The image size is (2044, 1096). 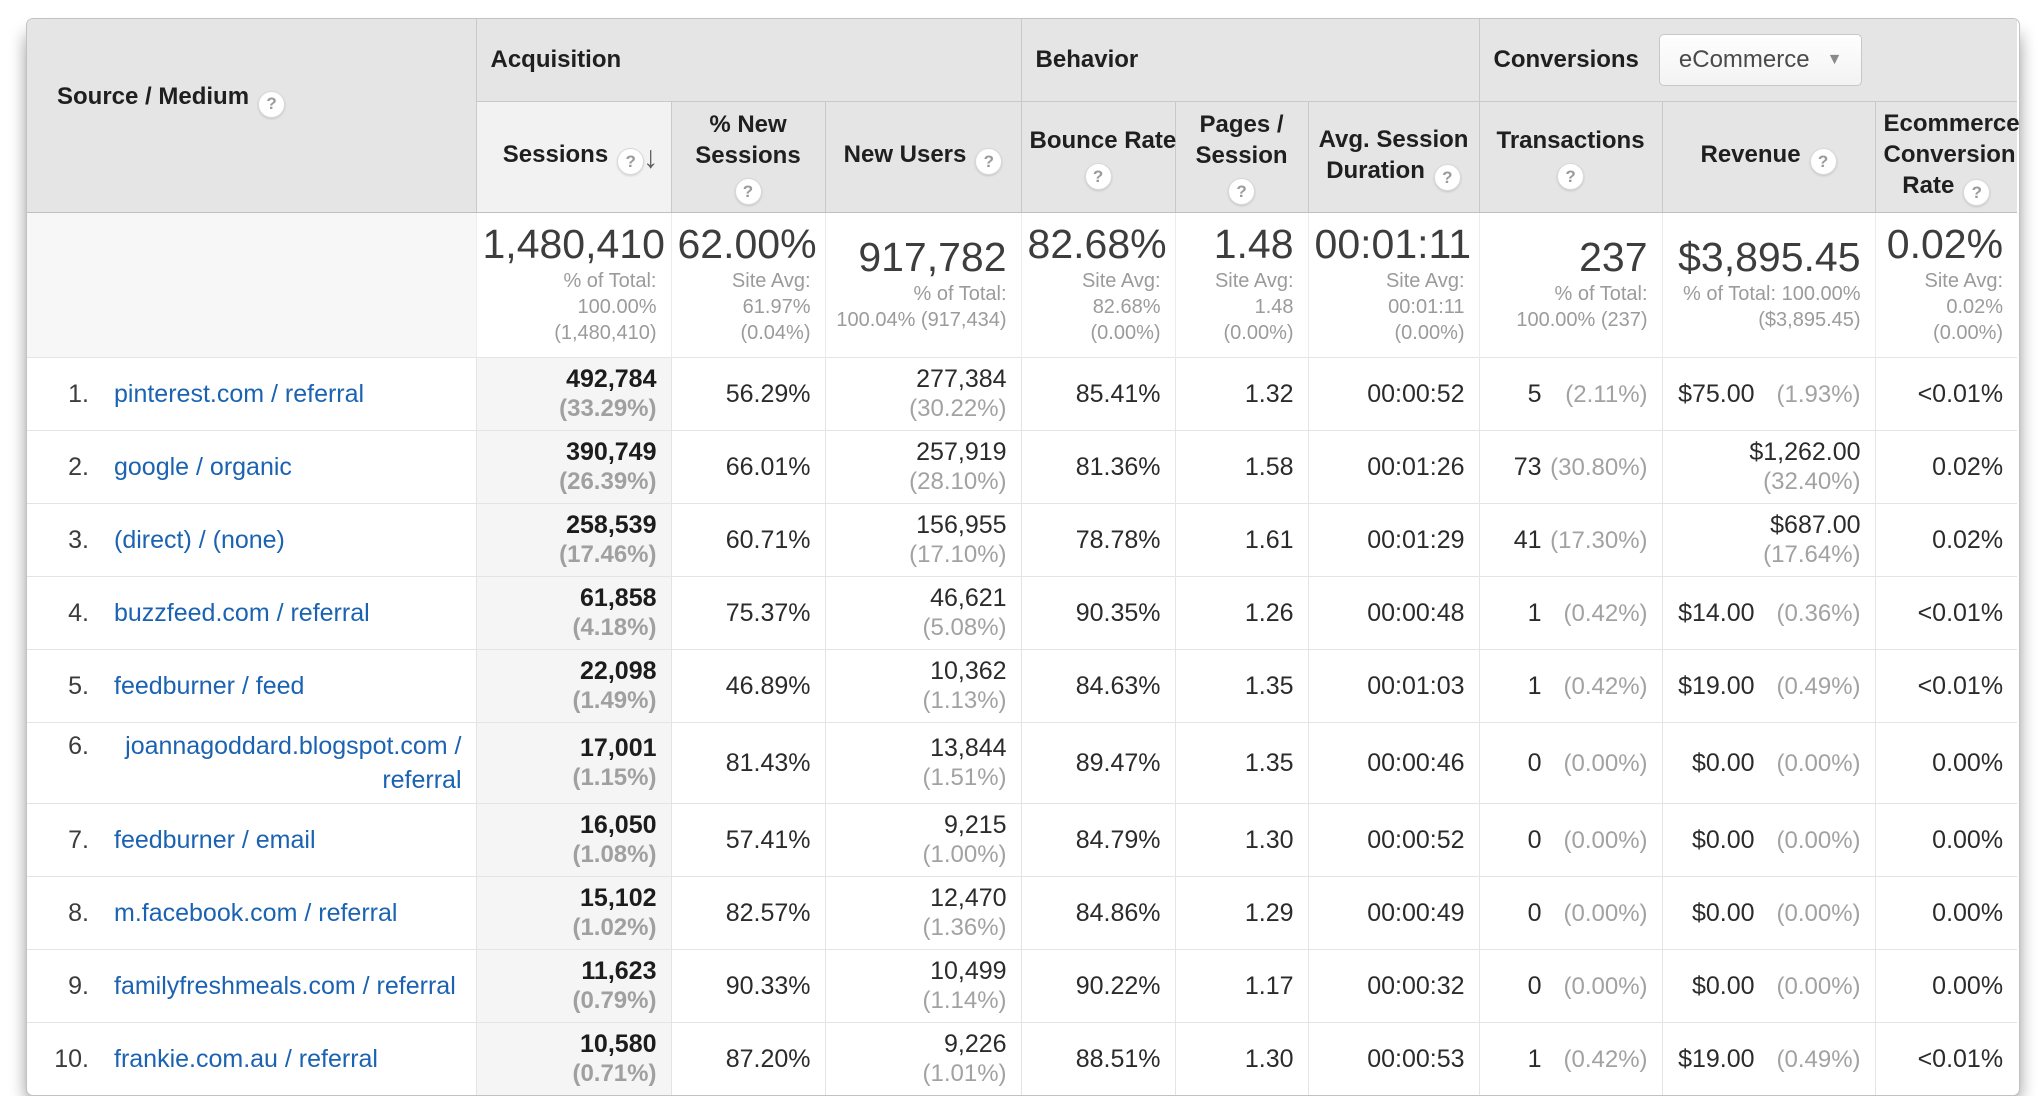 I want to click on source-medium-link: feedburner / feed, so click(x=209, y=686).